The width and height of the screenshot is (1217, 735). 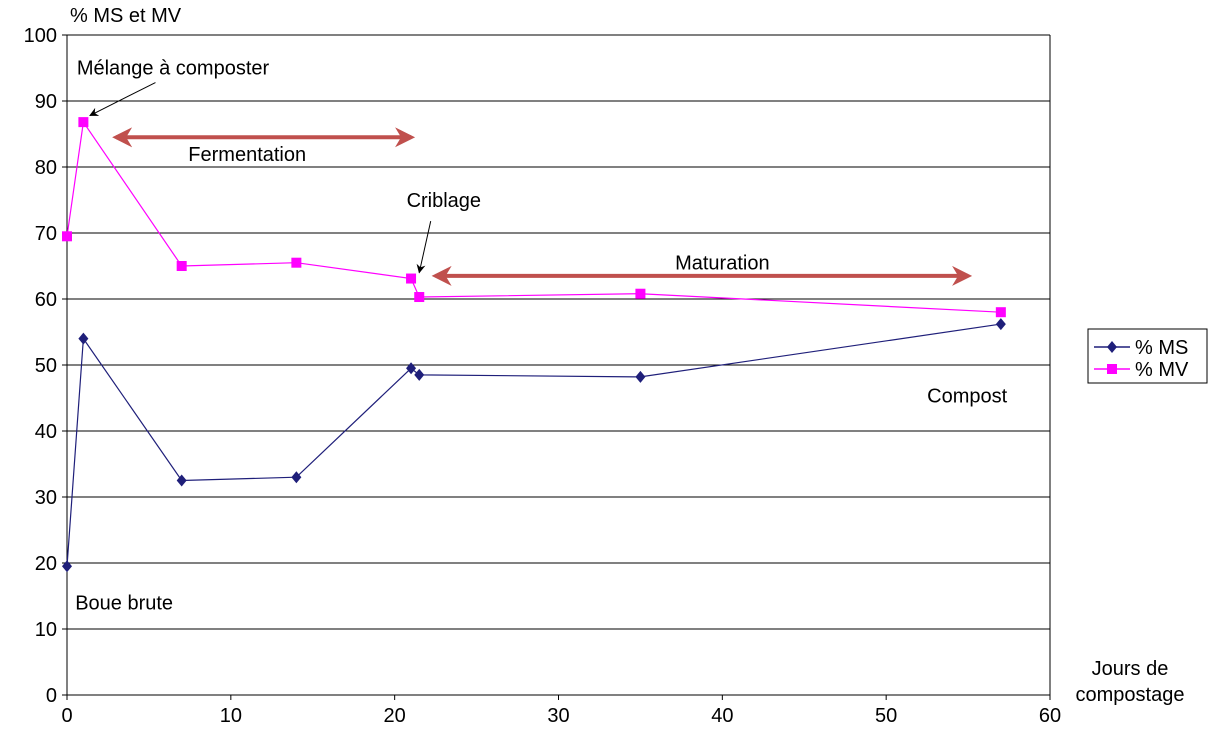 I want to click on x-tick-label-50: 50, so click(x=886, y=716).